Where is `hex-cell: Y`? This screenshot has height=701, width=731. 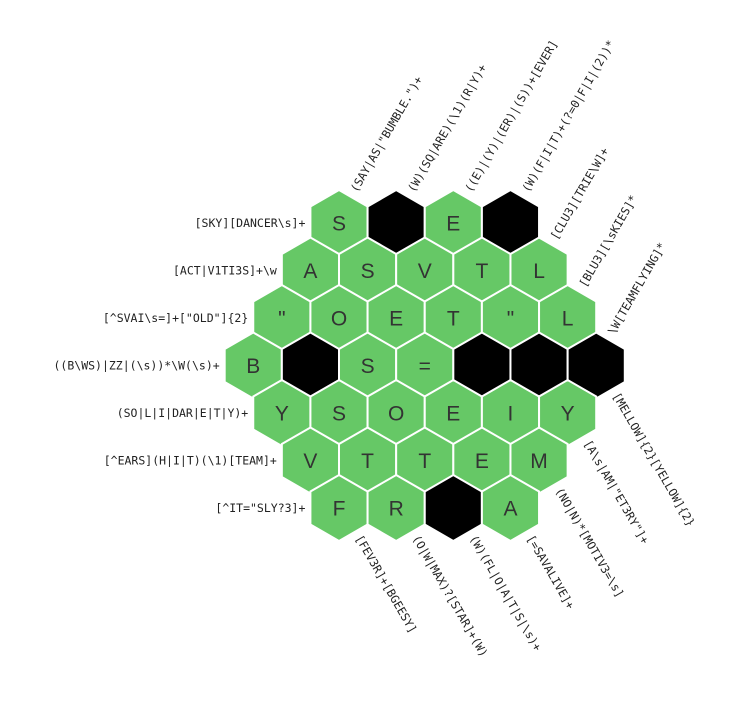 hex-cell: Y is located at coordinates (568, 413).